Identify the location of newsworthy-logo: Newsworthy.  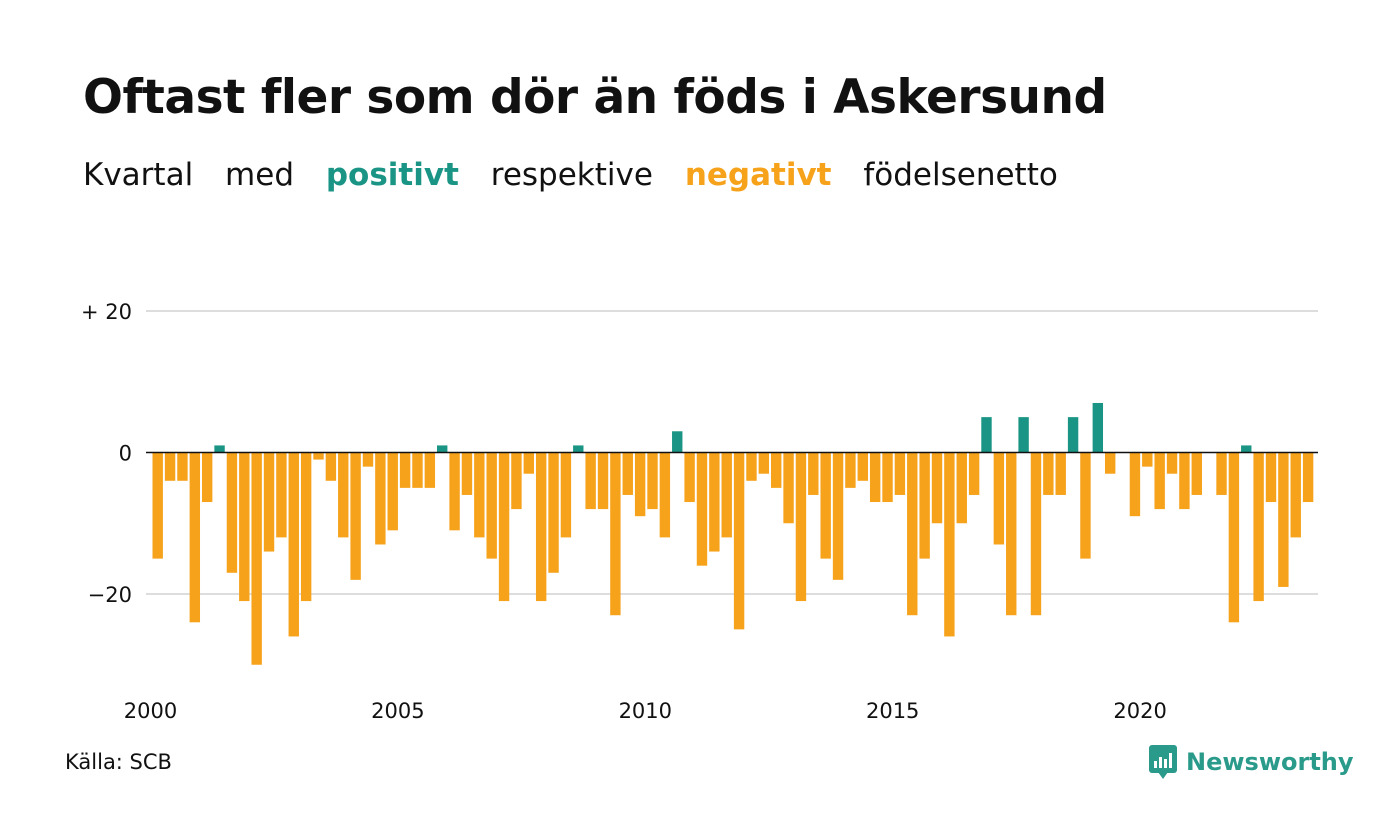
(1251, 762).